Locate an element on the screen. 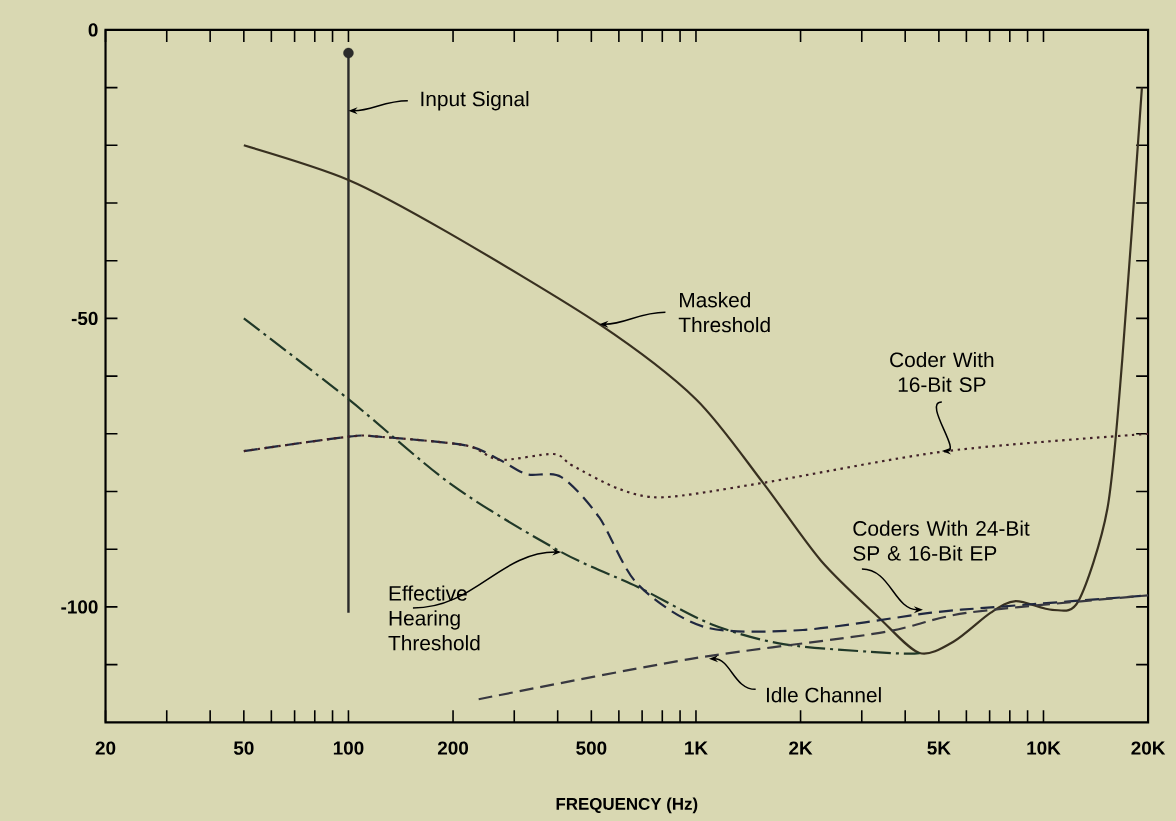 The image size is (1176, 821). x-tick-label: 50 is located at coordinates (243, 748).